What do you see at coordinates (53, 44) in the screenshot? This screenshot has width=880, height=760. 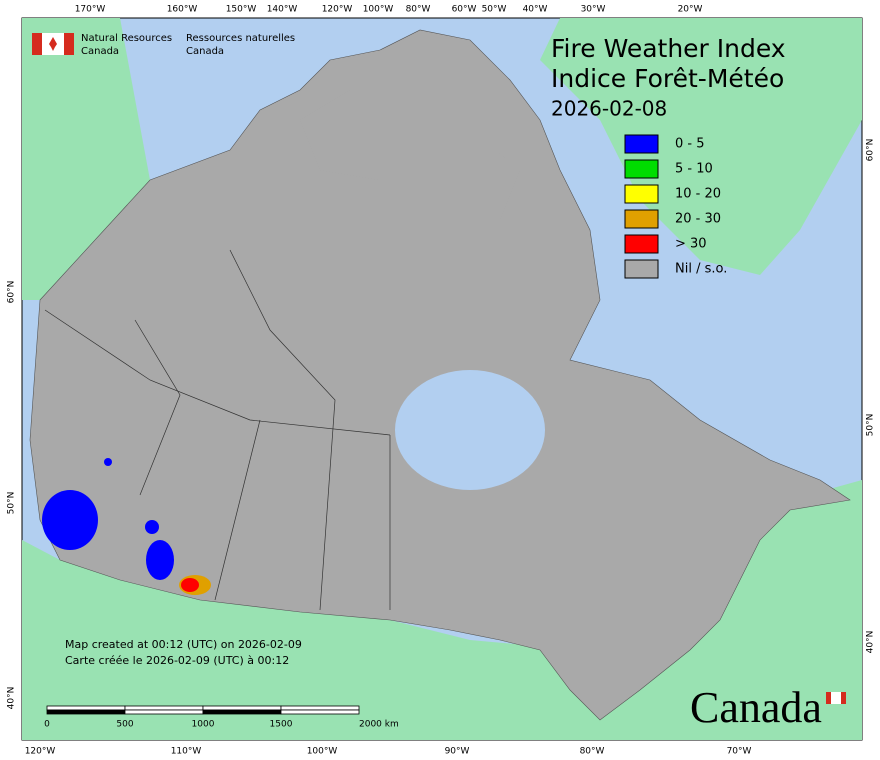 I see `maple-leaf` at bounding box center [53, 44].